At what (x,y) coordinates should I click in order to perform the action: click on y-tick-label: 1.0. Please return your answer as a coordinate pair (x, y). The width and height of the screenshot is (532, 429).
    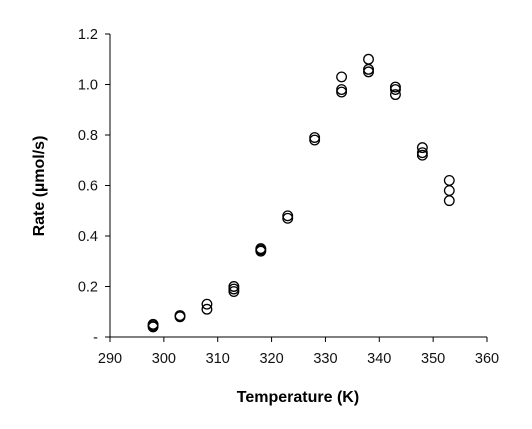
    Looking at the image, I should click on (88, 86).